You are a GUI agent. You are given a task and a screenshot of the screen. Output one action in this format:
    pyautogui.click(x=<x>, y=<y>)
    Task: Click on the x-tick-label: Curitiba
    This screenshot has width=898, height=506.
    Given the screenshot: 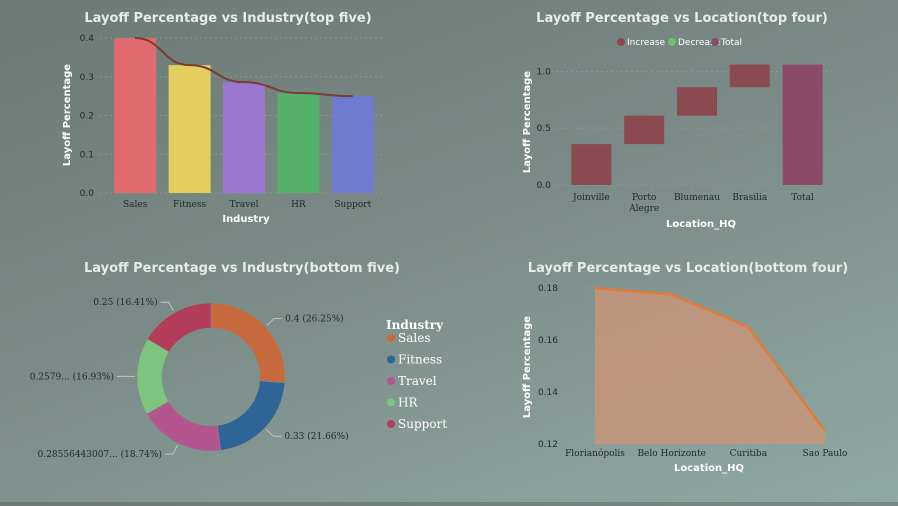 What is the action you would take?
    pyautogui.click(x=749, y=454)
    